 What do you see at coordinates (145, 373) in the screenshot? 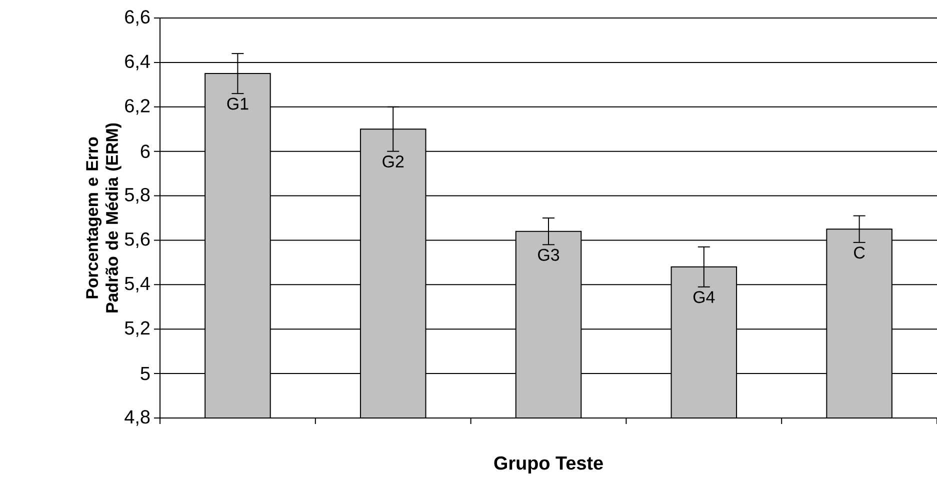
I see `y-tick-label: 5` at bounding box center [145, 373].